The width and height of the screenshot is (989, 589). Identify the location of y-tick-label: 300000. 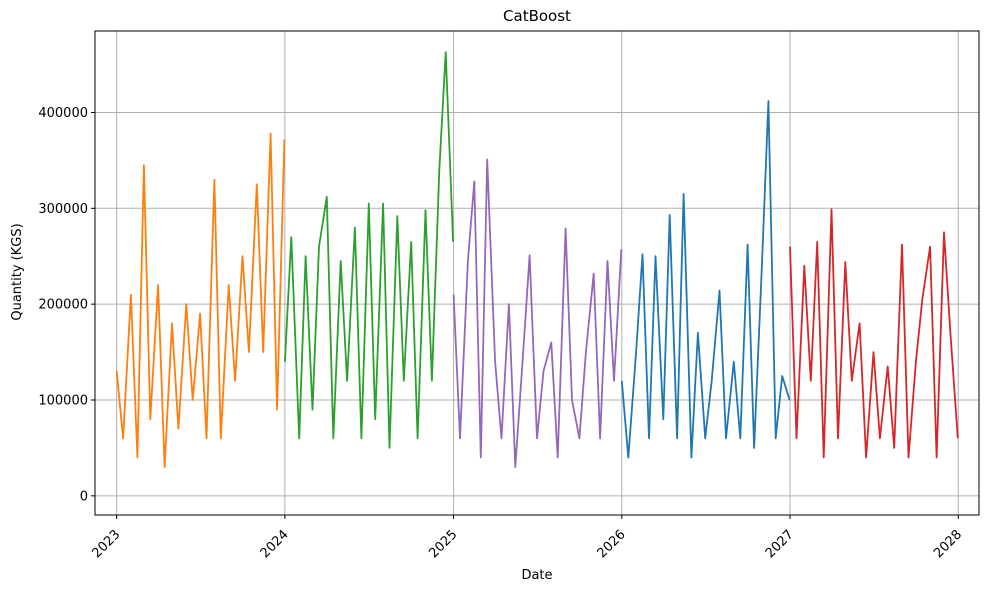
(63, 209).